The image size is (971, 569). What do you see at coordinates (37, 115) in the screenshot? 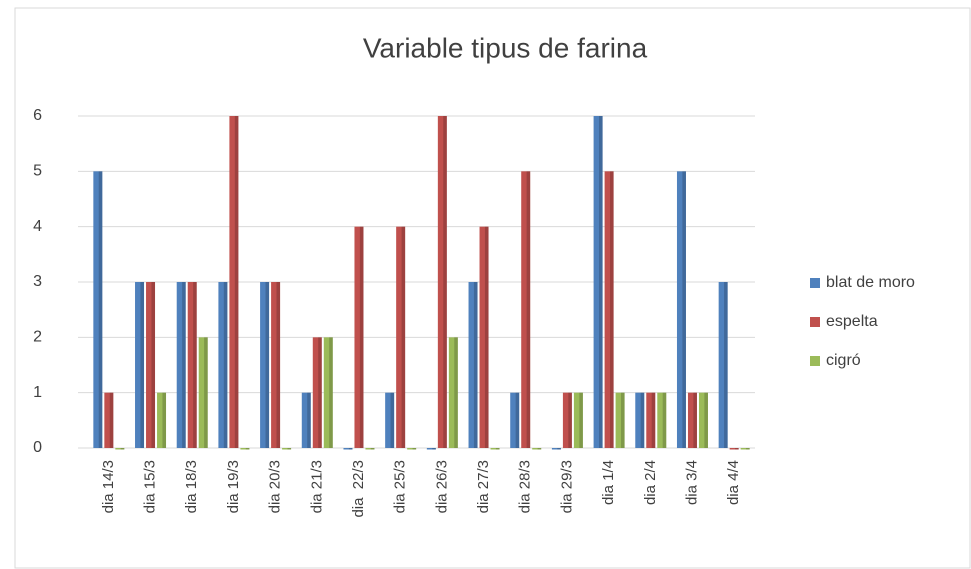
I see `y-tick-label: 6` at bounding box center [37, 115].